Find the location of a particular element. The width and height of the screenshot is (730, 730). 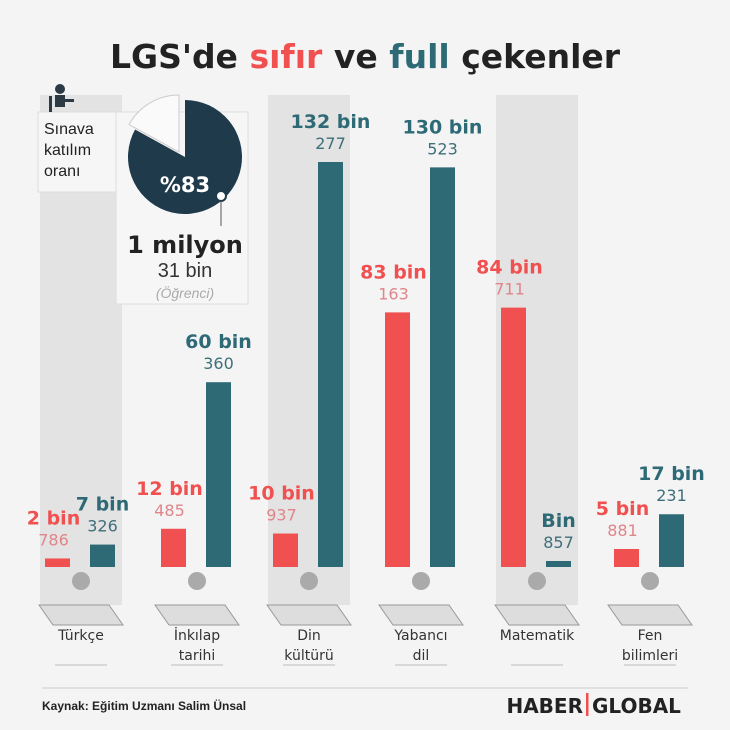

bar-label-full-bold: 7 bin is located at coordinates (102, 505).